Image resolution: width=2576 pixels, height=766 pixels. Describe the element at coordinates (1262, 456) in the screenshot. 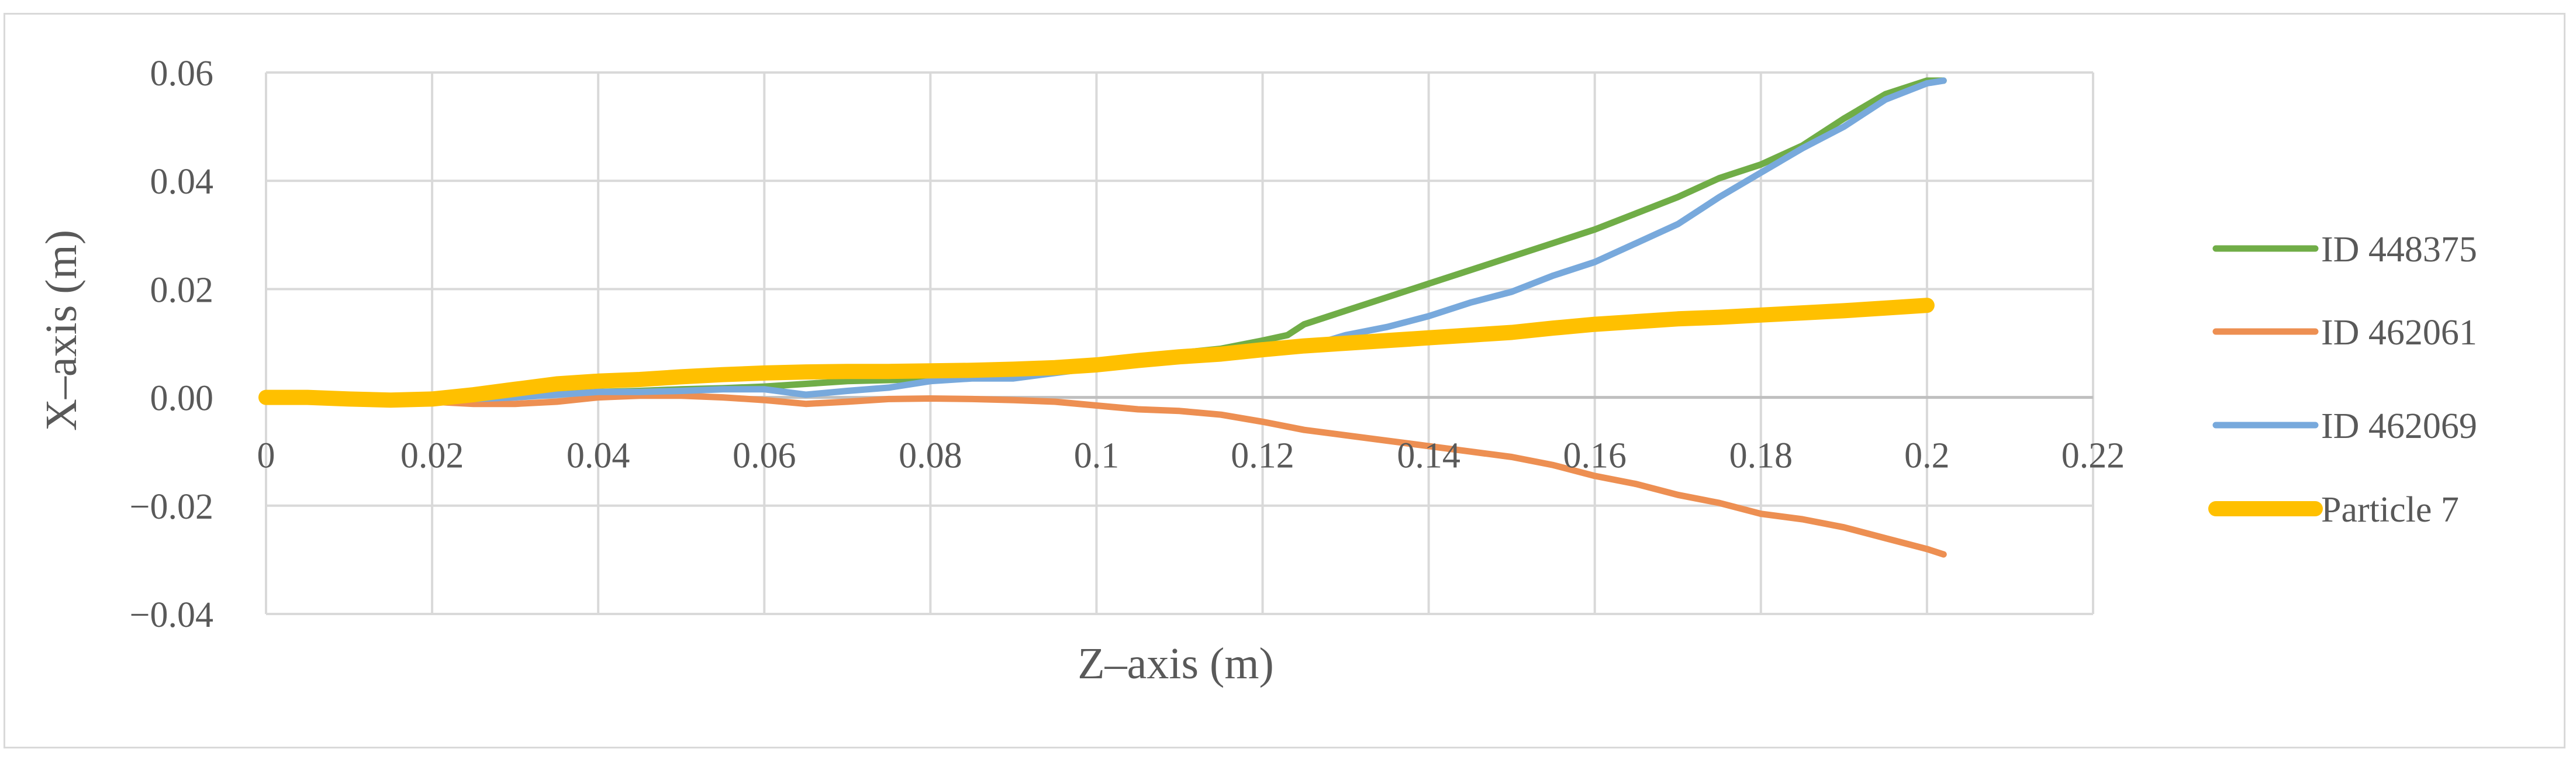

I see `x-tick-label: 0.12` at that location.